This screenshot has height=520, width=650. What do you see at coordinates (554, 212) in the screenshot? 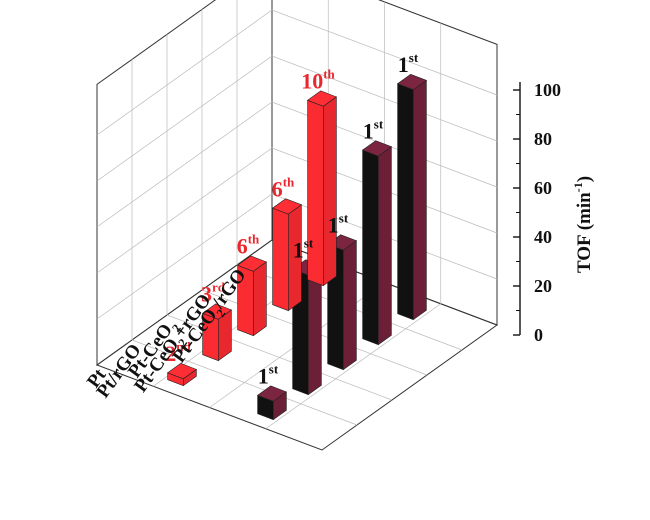
I see `y-axis: 0 20 40 60 80 100 TOF (min-1)` at bounding box center [554, 212].